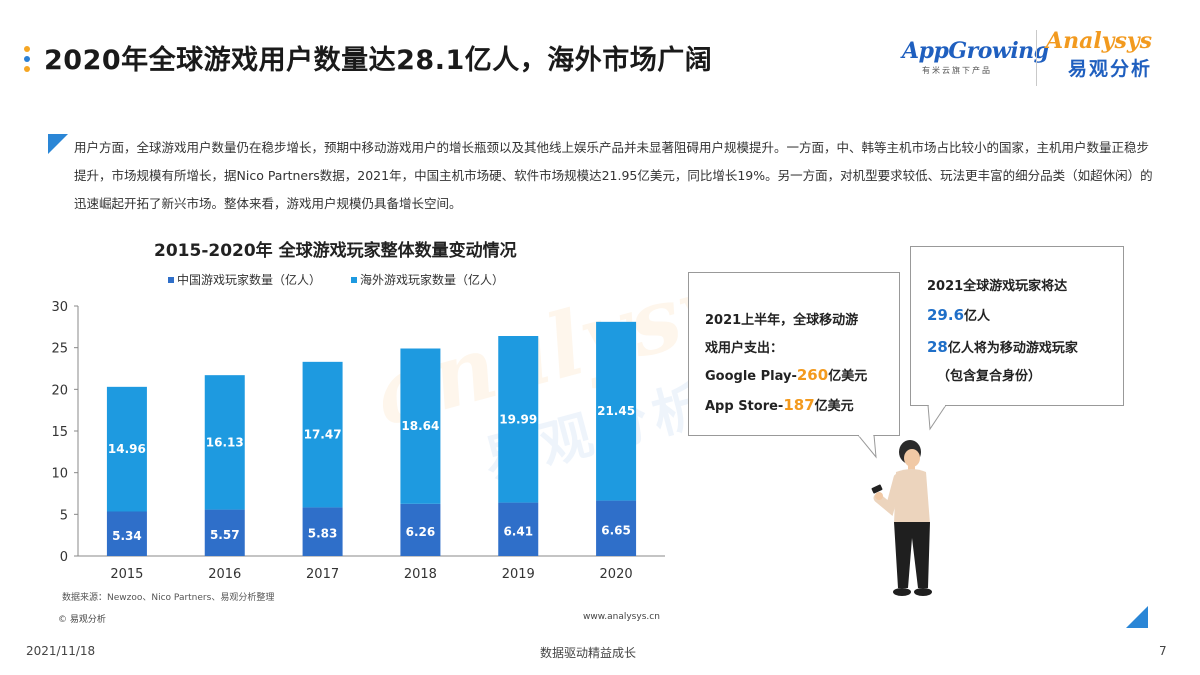 The image size is (1200, 675). I want to click on data-label-overseas: 19.99, so click(518, 419).